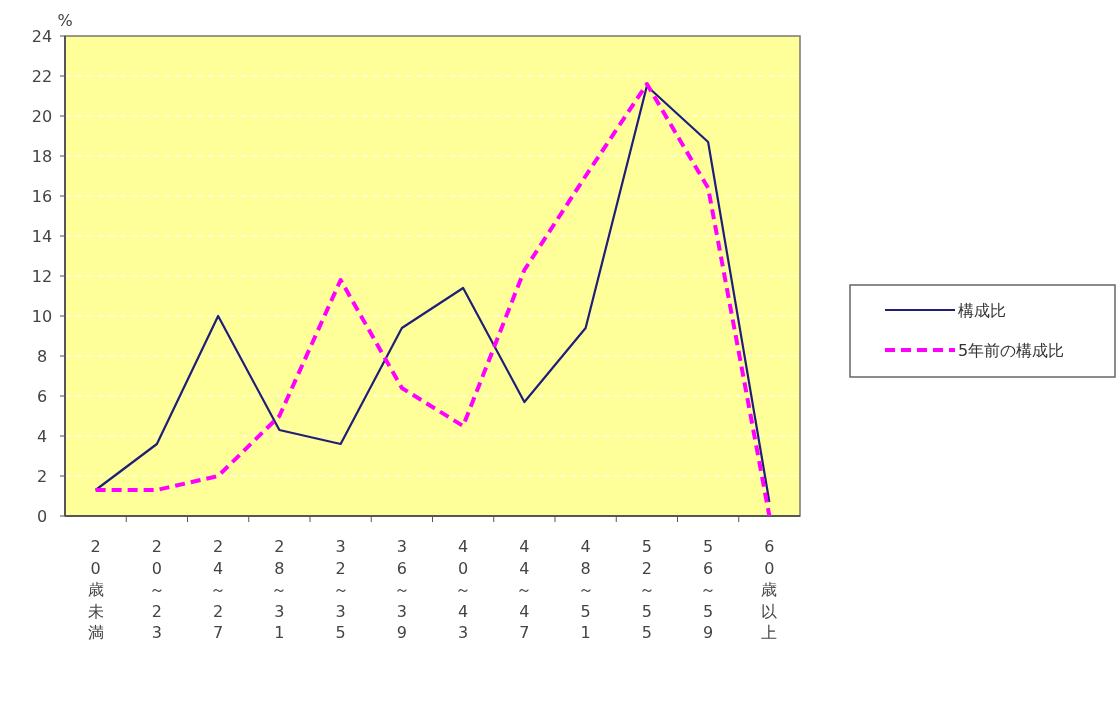 This screenshot has width=1120, height=704. What do you see at coordinates (42, 116) in the screenshot?
I see `y-tick-label: 20` at bounding box center [42, 116].